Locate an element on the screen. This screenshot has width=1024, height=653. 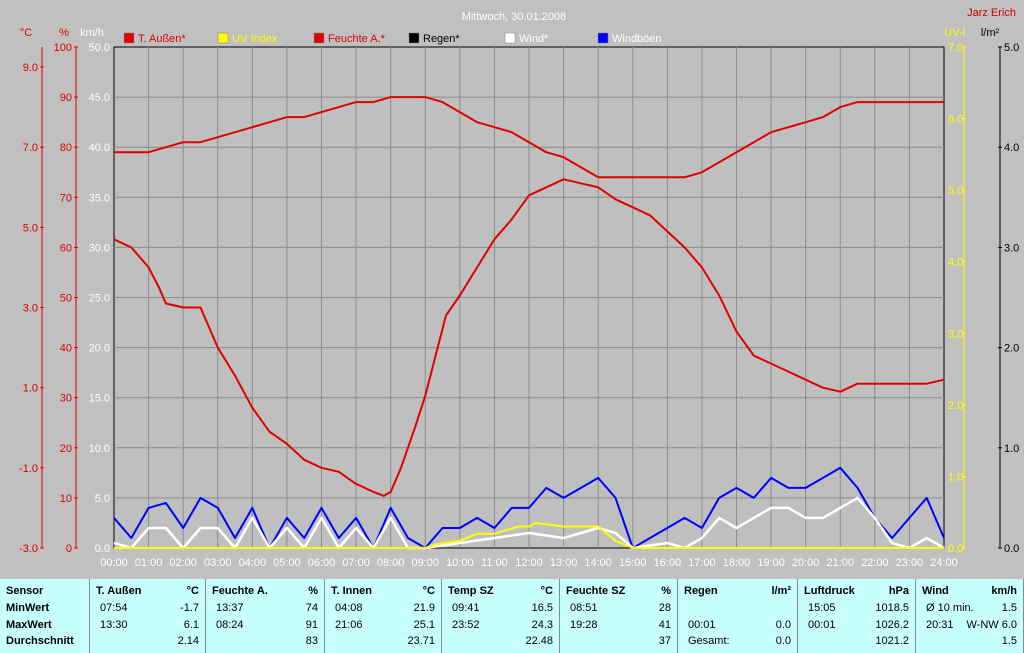
x-tick-label: 17:00 is located at coordinates (702, 563).